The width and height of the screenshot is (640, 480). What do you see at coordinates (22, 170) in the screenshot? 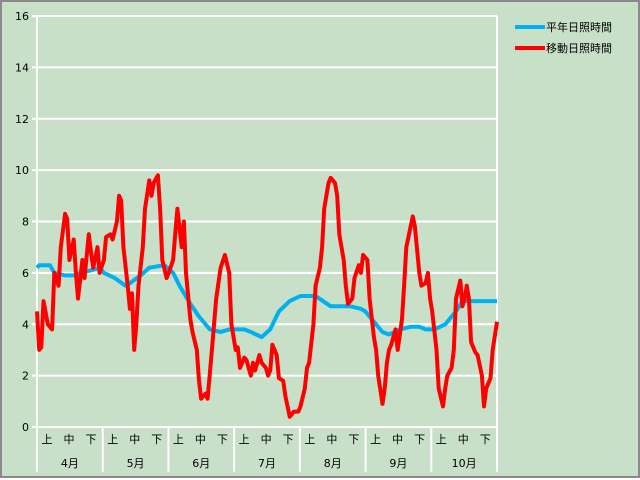
I see `y-tick-label: 10` at bounding box center [22, 170].